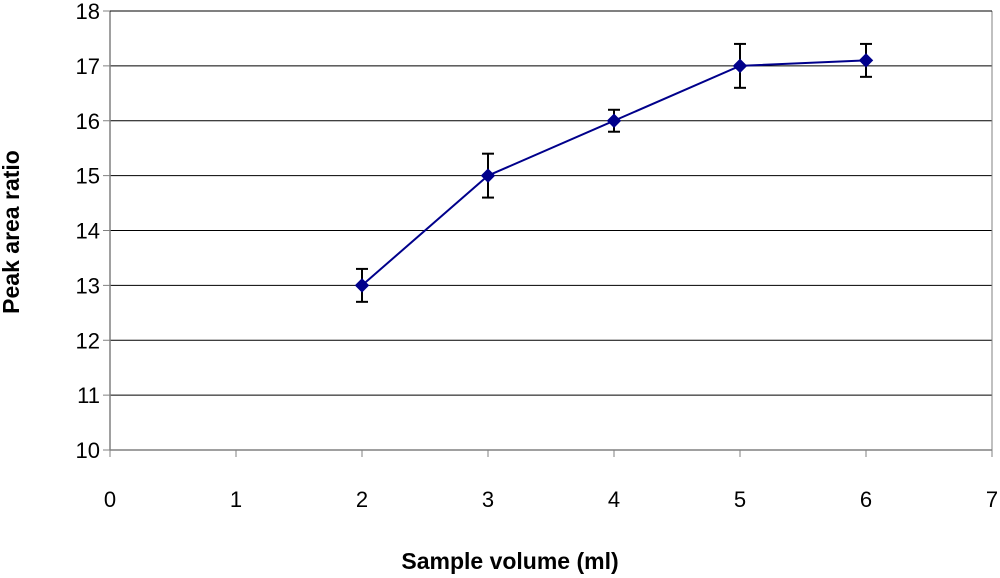 The image size is (1000, 578). What do you see at coordinates (740, 499) in the screenshot?
I see `x-tick-label-5: 5` at bounding box center [740, 499].